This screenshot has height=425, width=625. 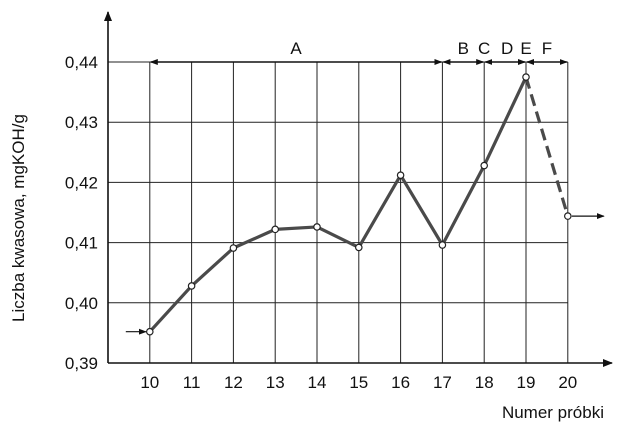 I want to click on x-tick-label: 17, so click(x=442, y=382).